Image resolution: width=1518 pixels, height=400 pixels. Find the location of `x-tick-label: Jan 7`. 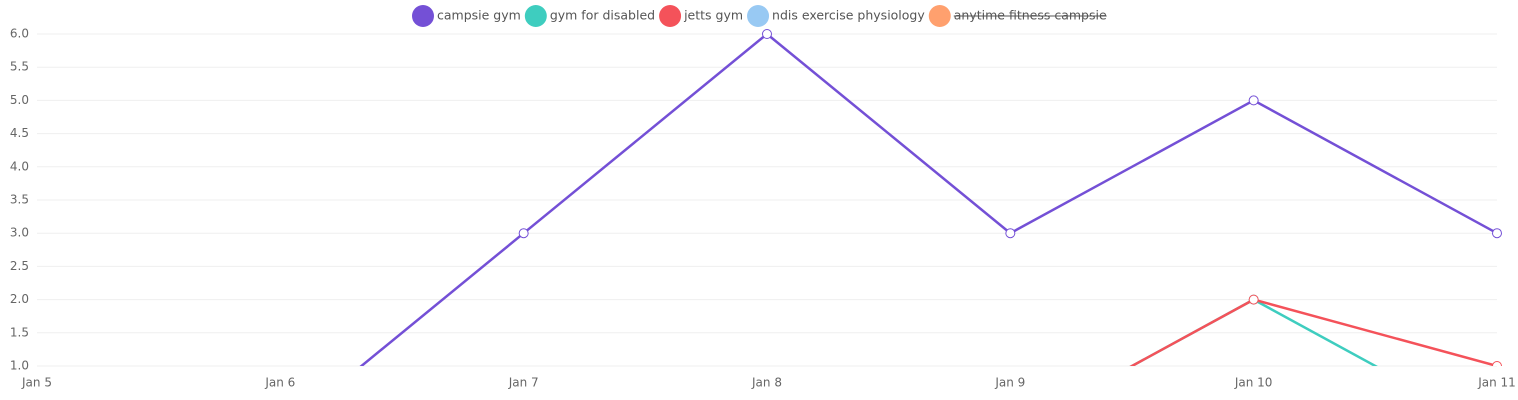

x-tick-label: Jan 7 is located at coordinates (523, 383).